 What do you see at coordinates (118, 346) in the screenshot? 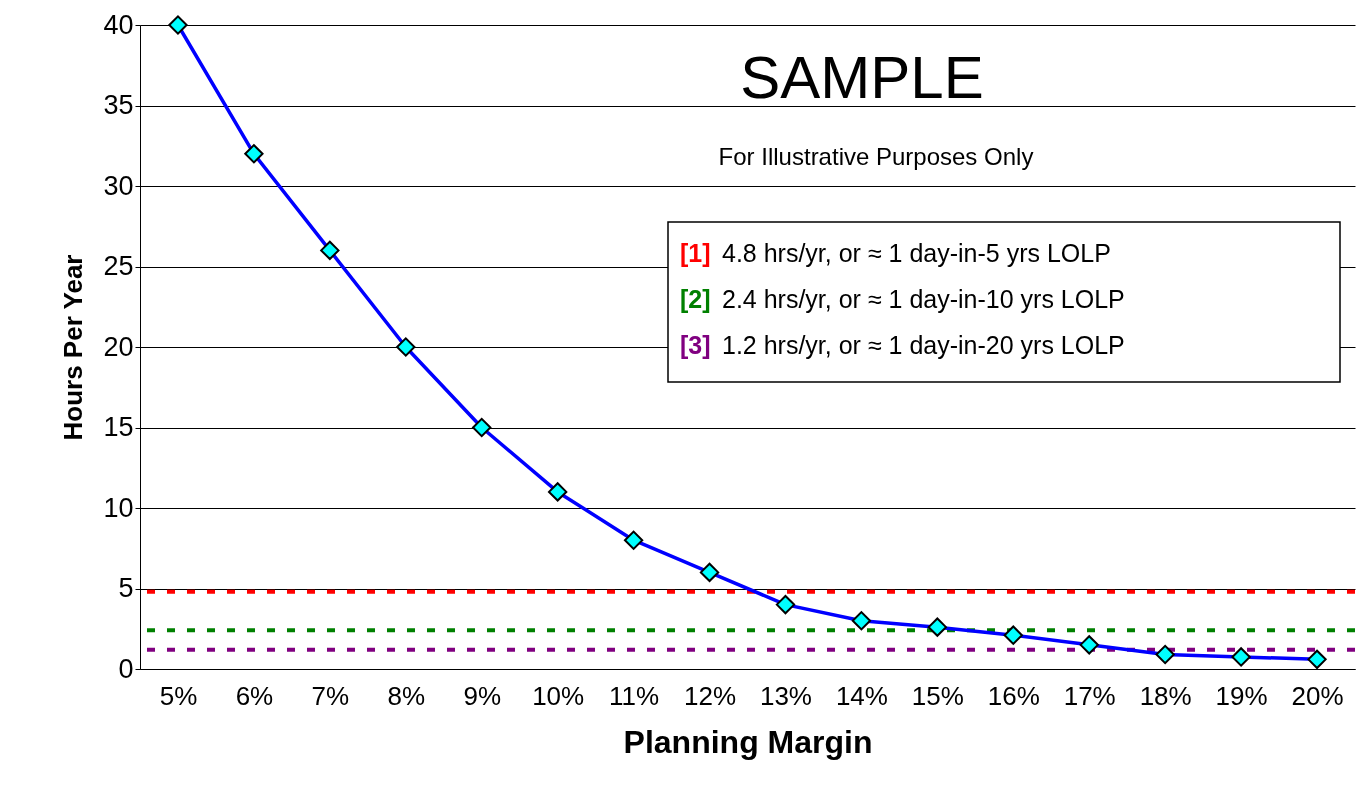
I see `y-tick-label: 20` at bounding box center [118, 346].